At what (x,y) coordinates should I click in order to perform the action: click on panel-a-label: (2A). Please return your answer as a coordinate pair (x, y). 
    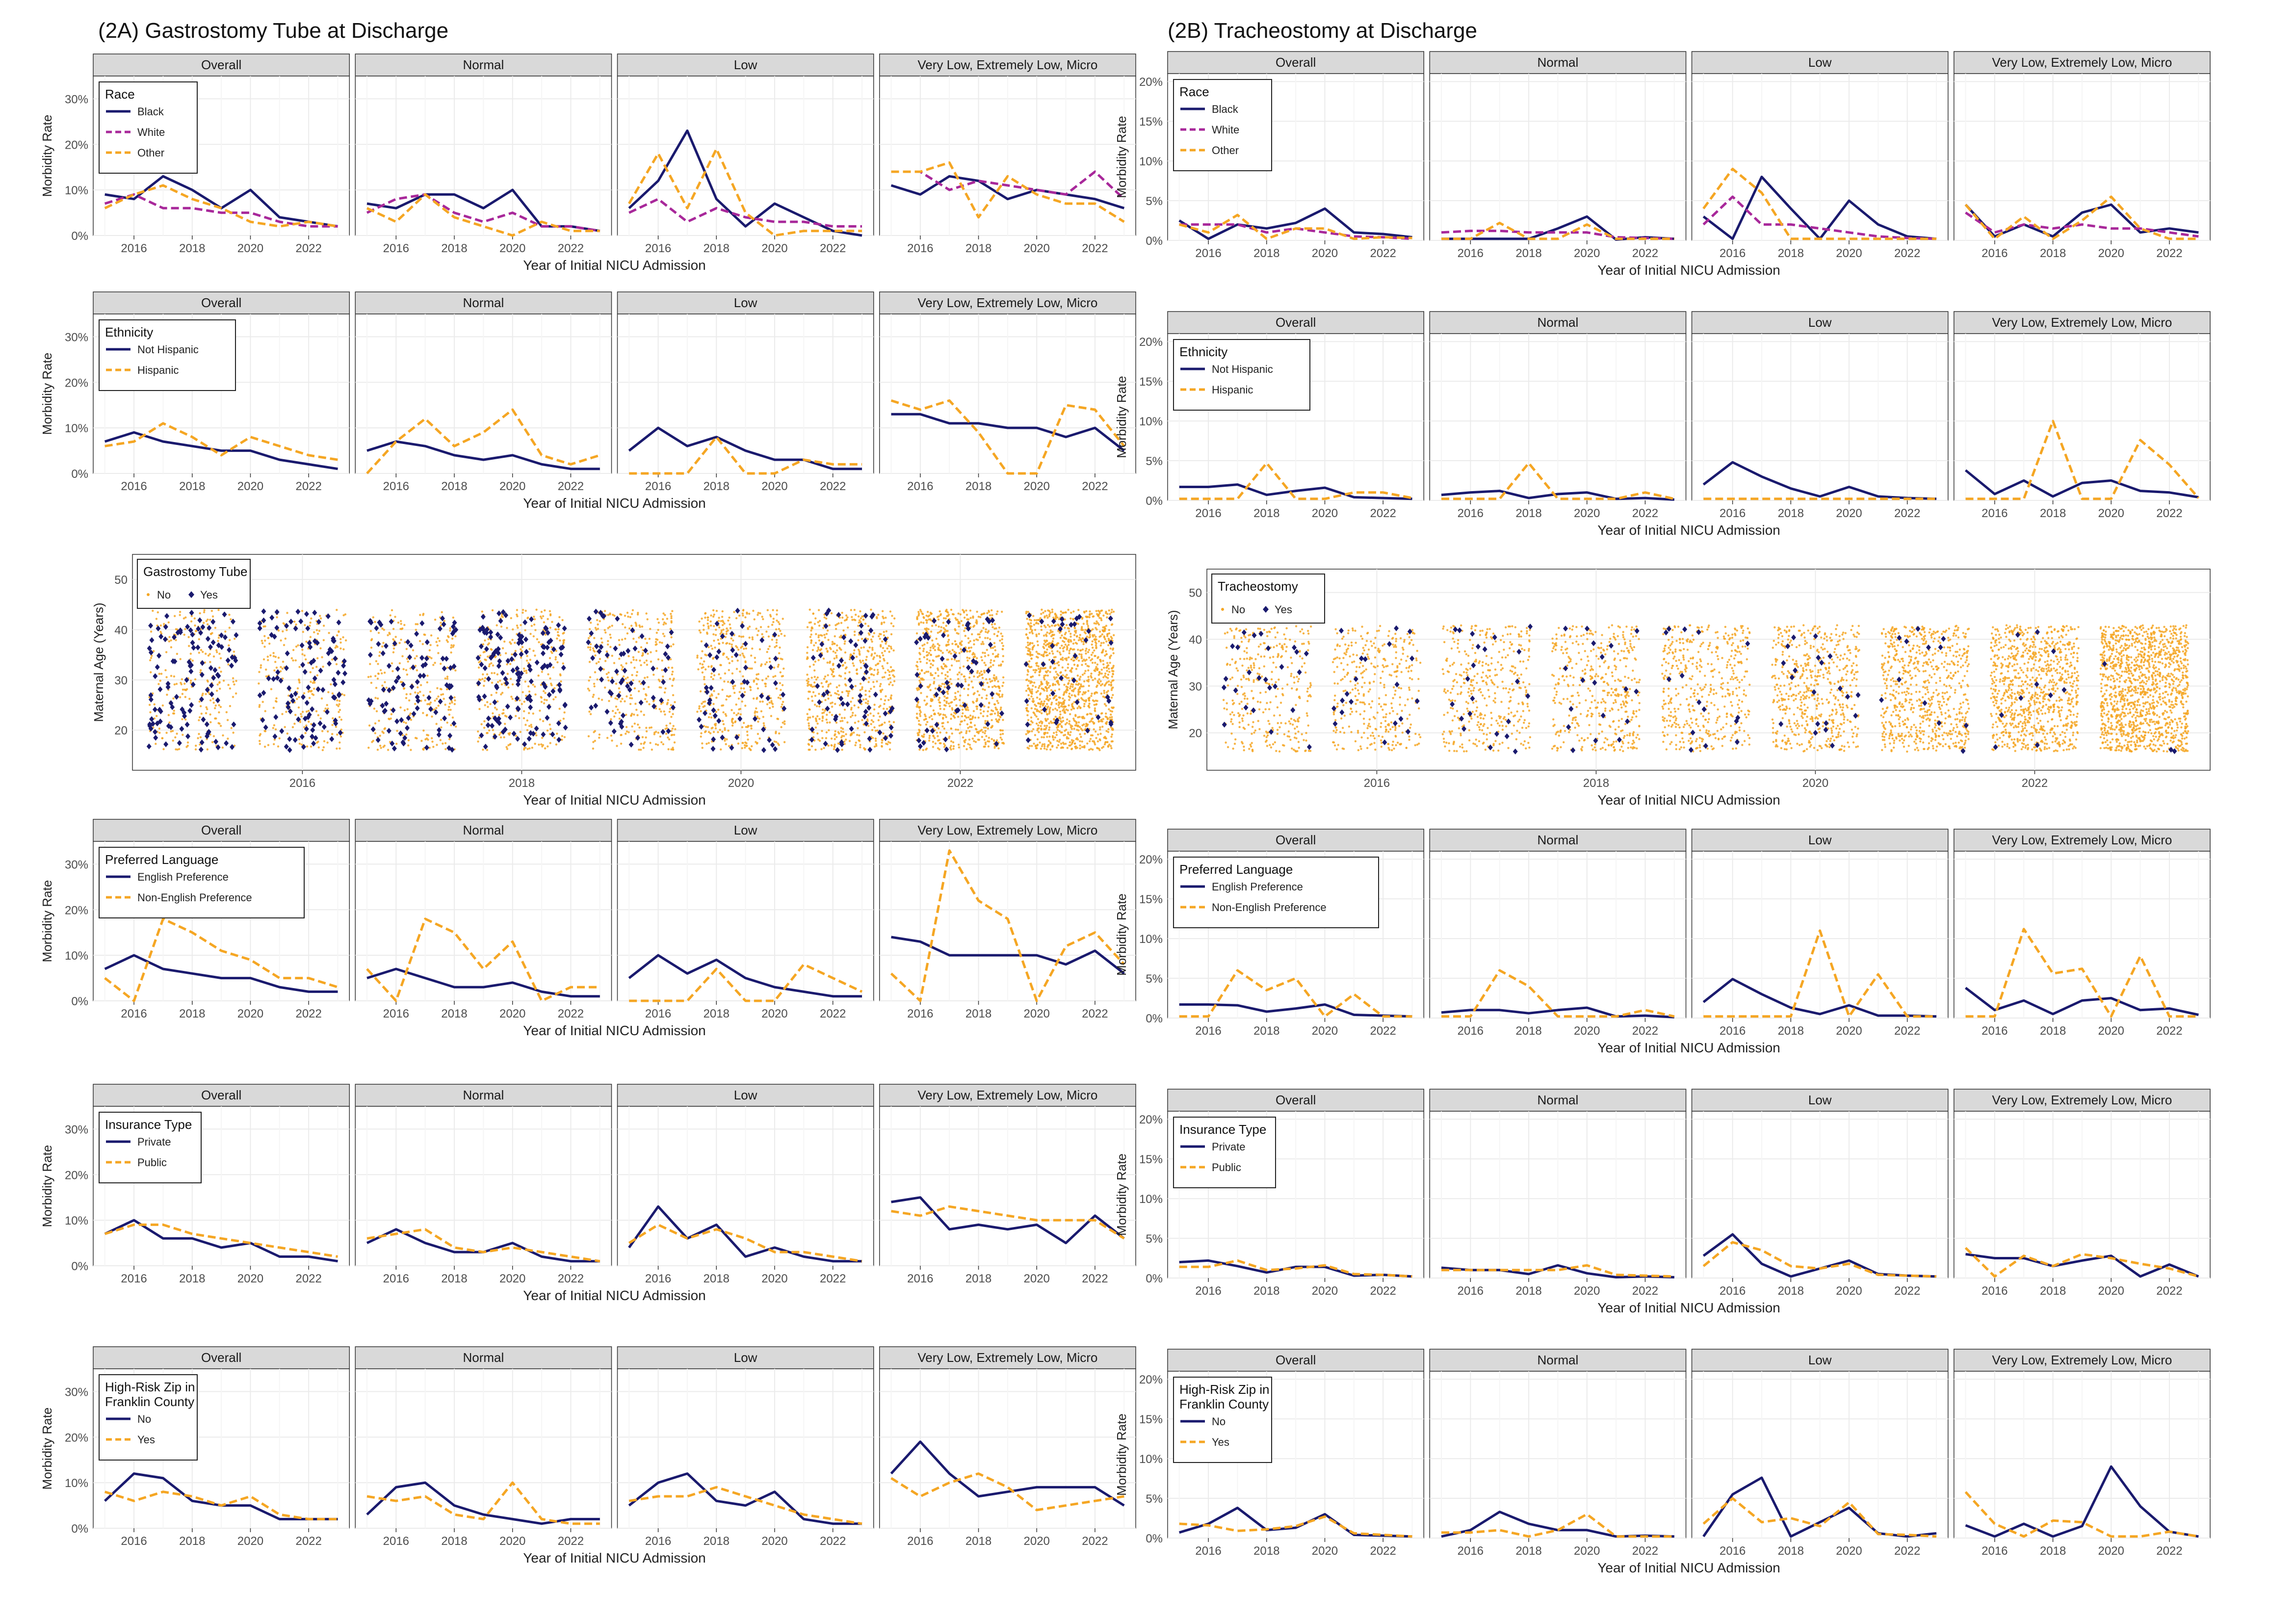
    Looking at the image, I should click on (118, 31).